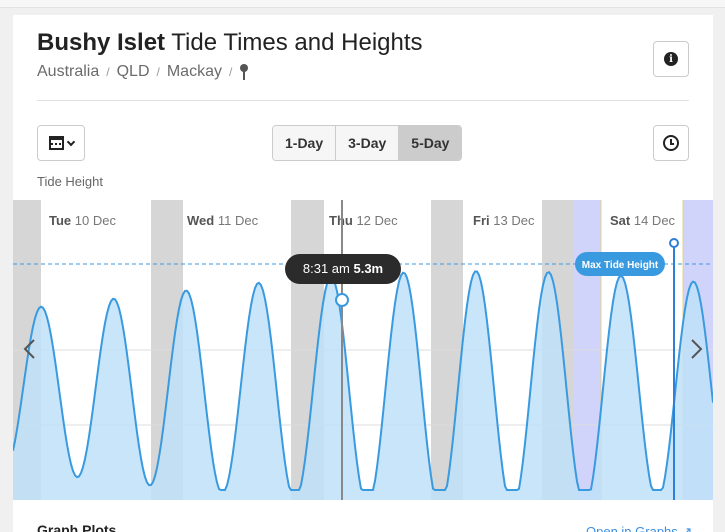 This screenshot has width=725, height=532. What do you see at coordinates (223, 220) in the screenshot?
I see `day-label: Wed 11 Dec` at bounding box center [223, 220].